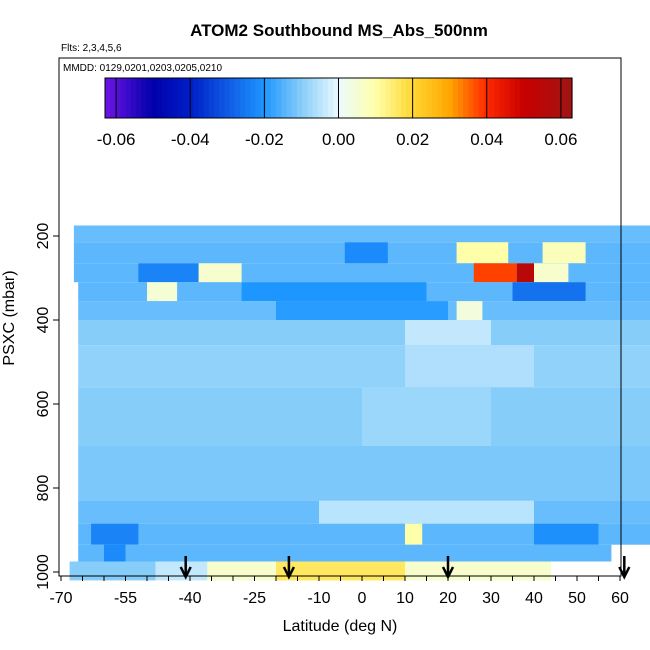 The image size is (650, 650). Describe the element at coordinates (43, 236) in the screenshot. I see `y-tick-label: 200` at that location.